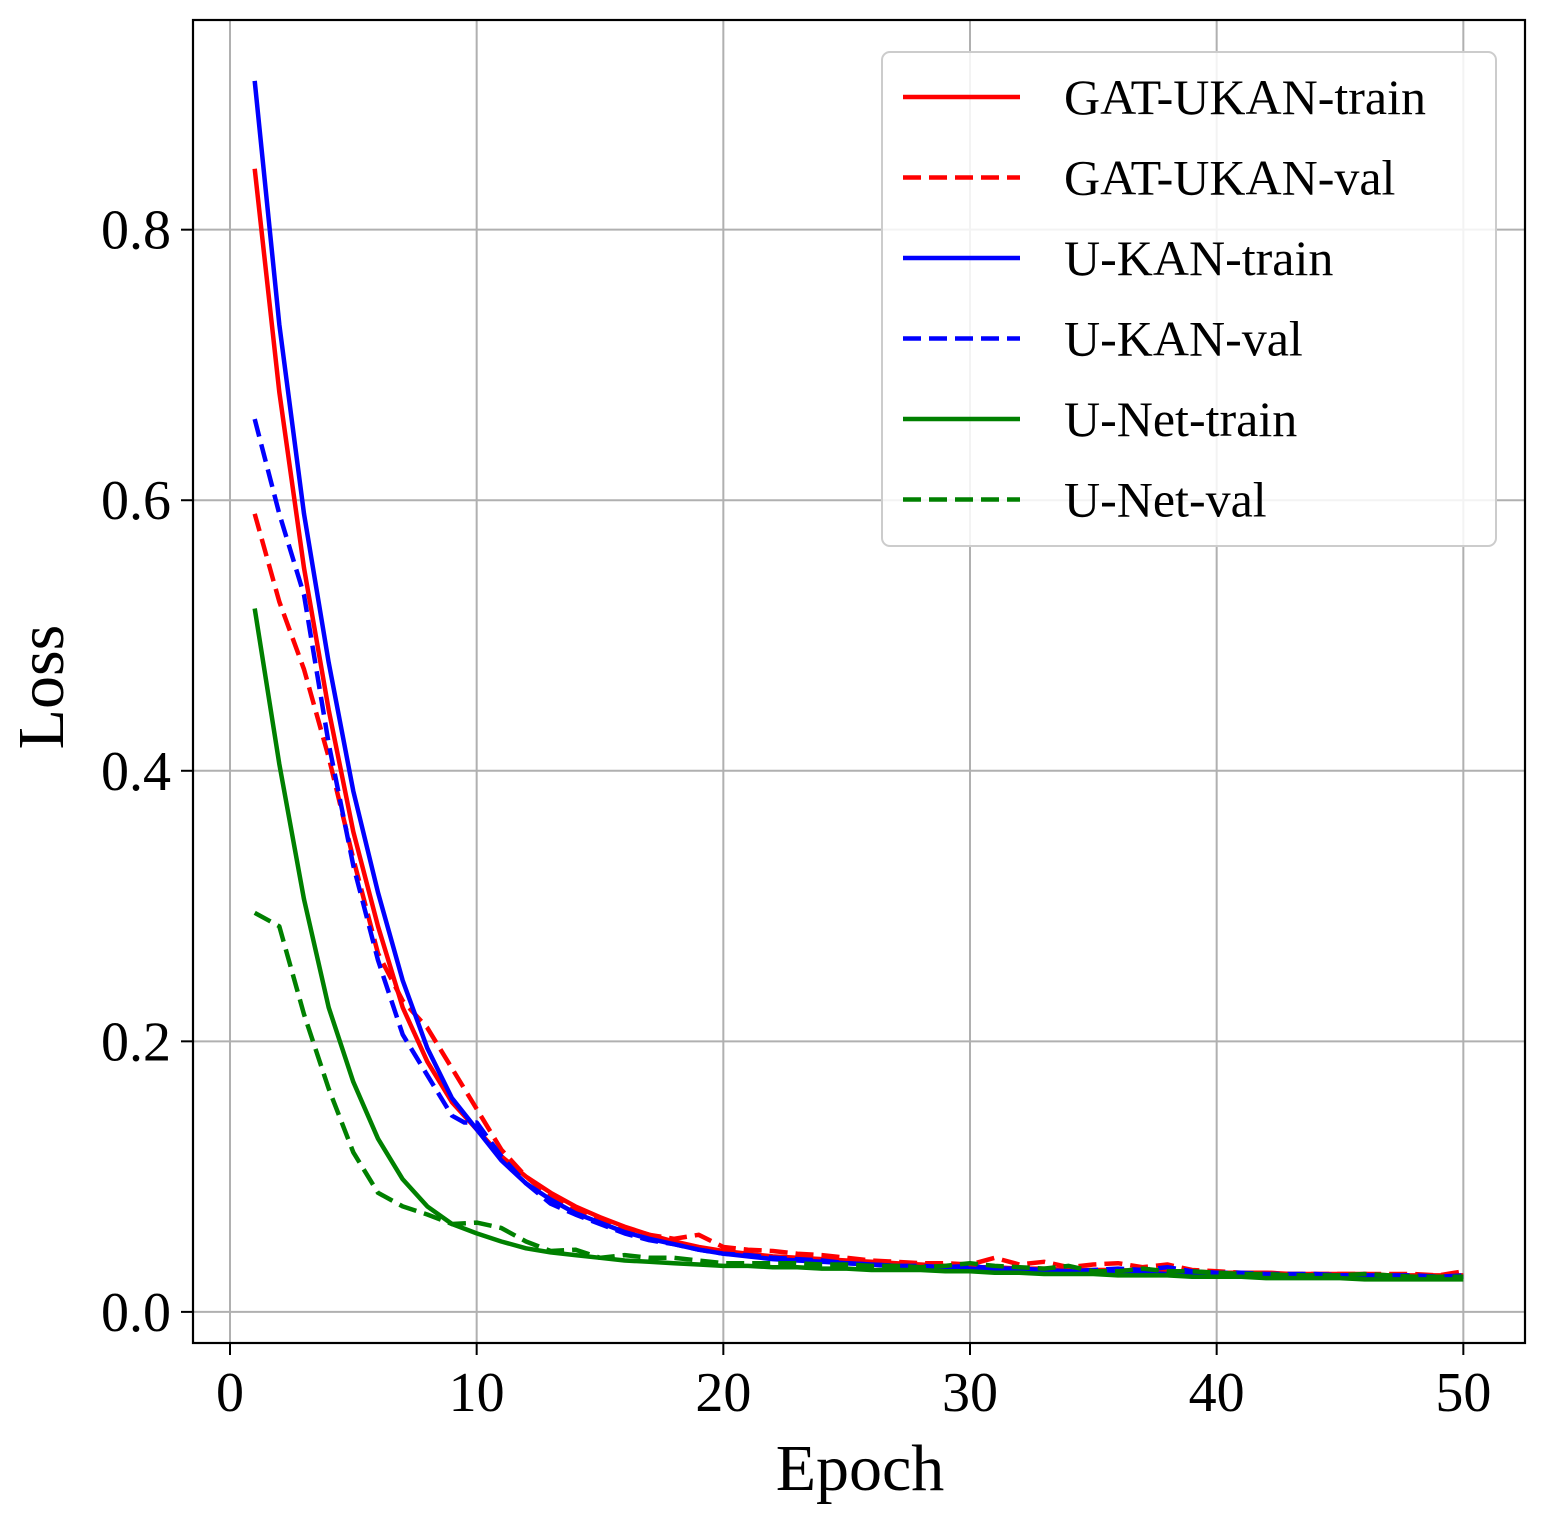 The image size is (1543, 1520). I want to click on x-tick-label: 30, so click(970, 1393).